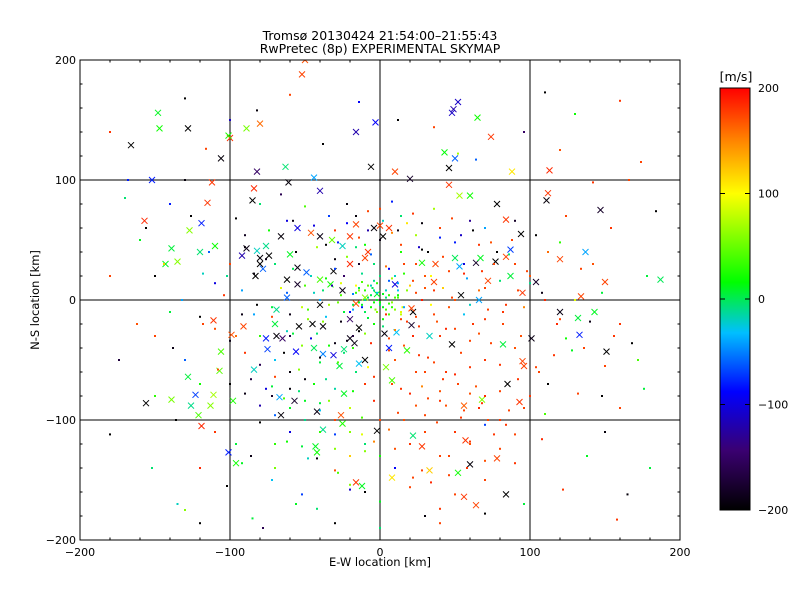  What do you see at coordinates (768, 88) in the screenshot?
I see `colorbar-tick-label: 200` at bounding box center [768, 88].